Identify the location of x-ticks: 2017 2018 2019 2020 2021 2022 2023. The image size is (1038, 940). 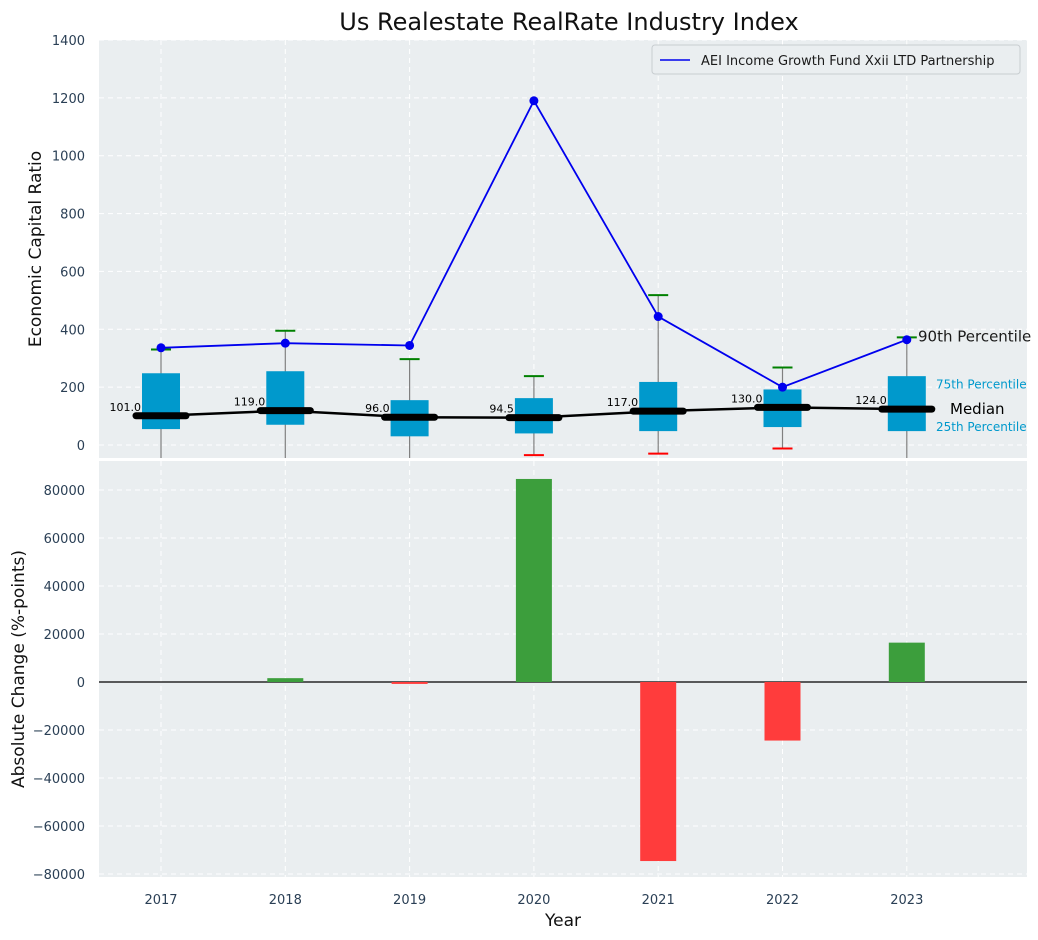
(533, 900).